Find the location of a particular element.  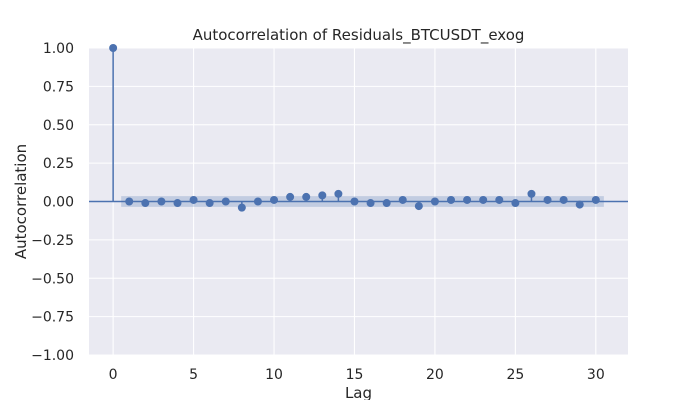

y-tick-label: 0.75 is located at coordinates (58, 87).